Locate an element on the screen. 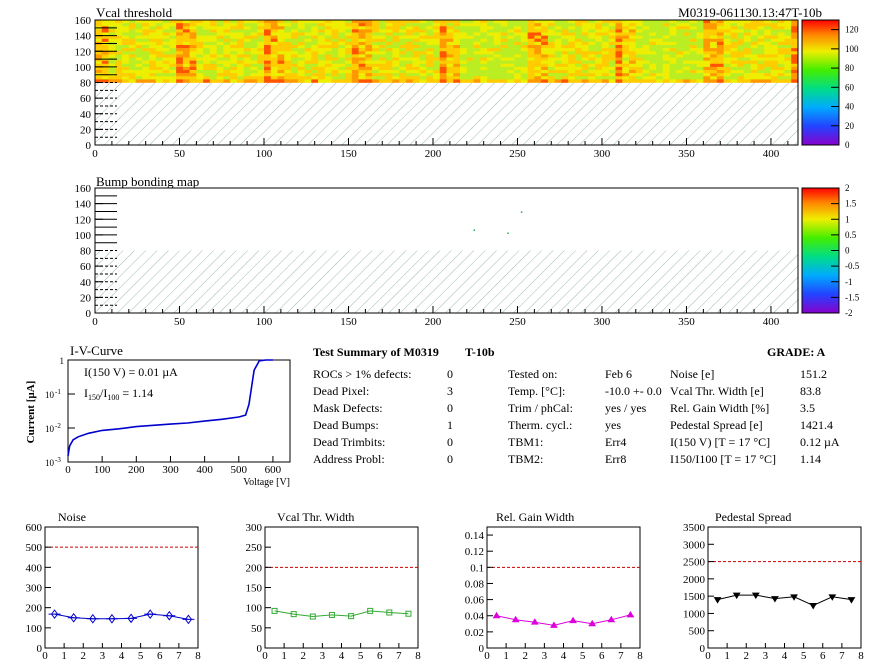 This screenshot has height=672, width=896. y-tick-label: 100 is located at coordinates (34, 629).